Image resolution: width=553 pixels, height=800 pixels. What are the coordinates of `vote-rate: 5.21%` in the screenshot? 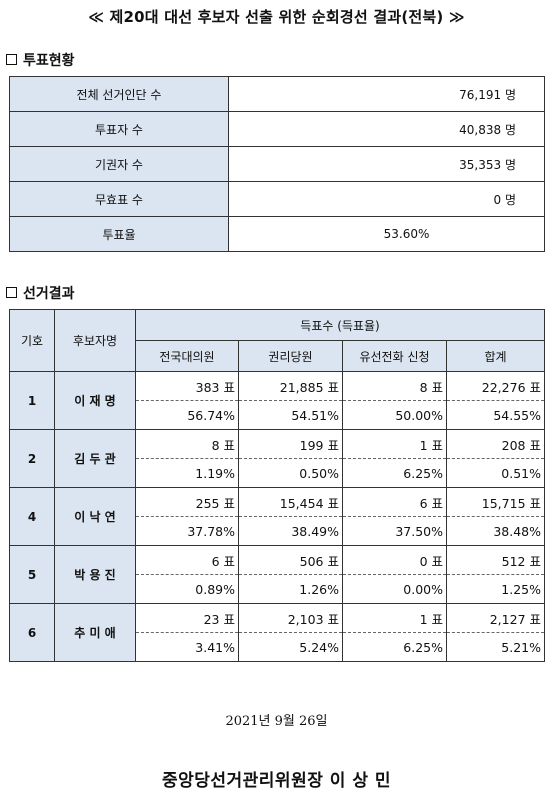 It's located at (495, 647).